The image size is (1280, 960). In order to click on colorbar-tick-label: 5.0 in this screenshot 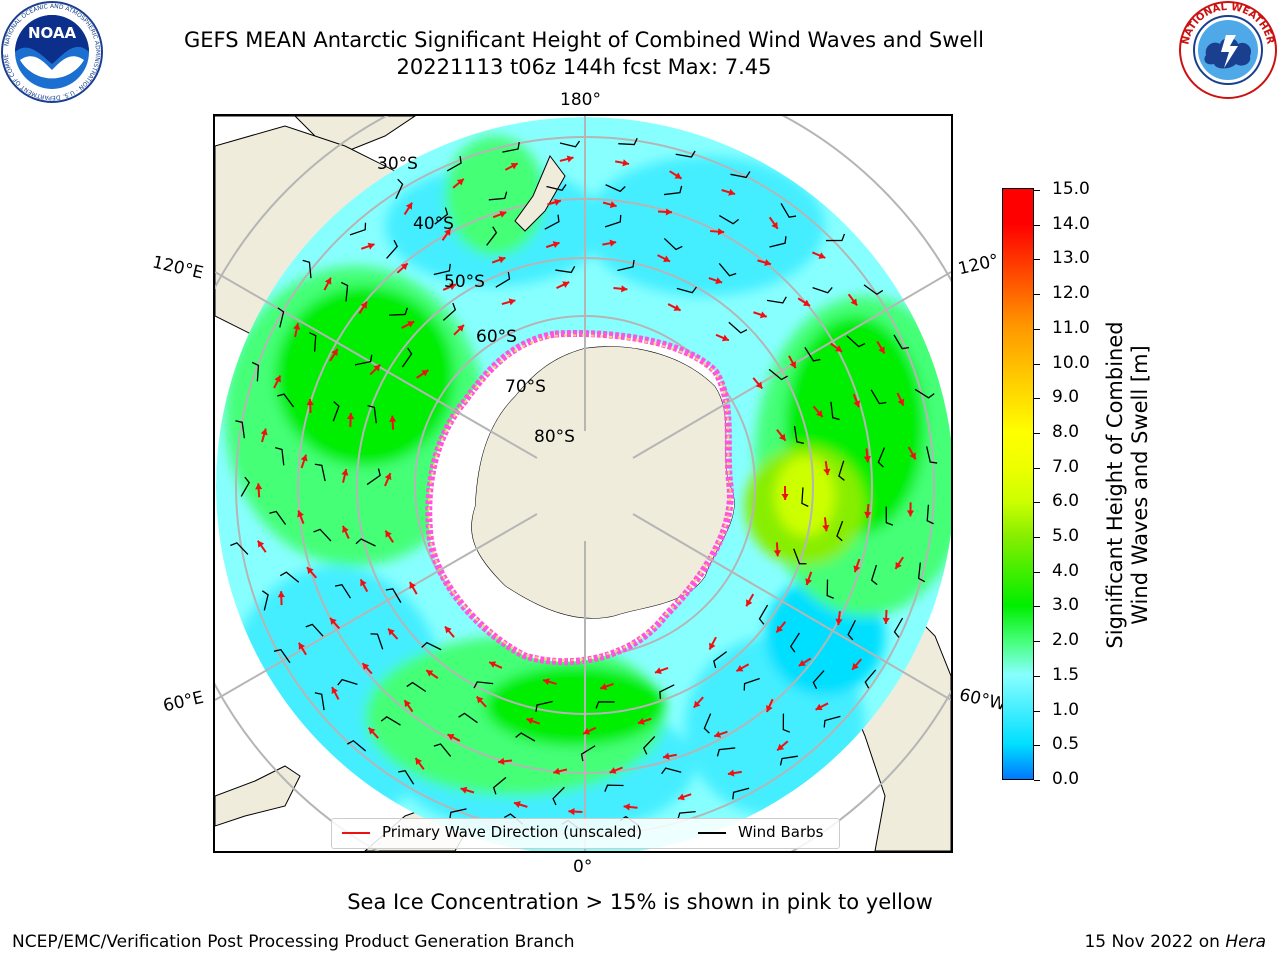, I will do `click(1066, 536)`.